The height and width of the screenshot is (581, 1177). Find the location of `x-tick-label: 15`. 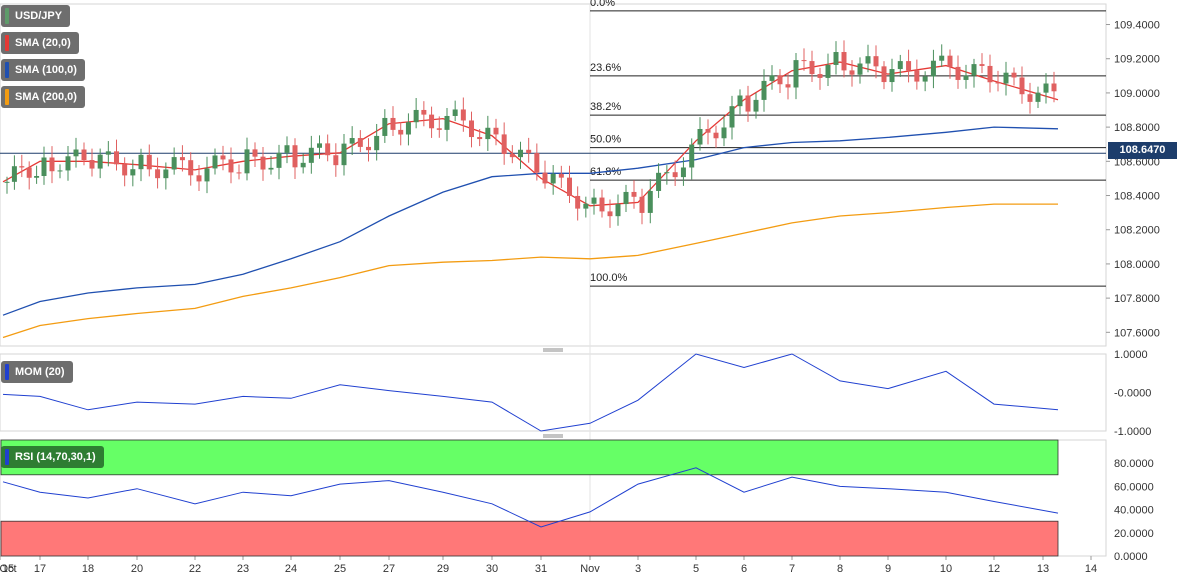

x-tick-label: 15 is located at coordinates (8, 569).